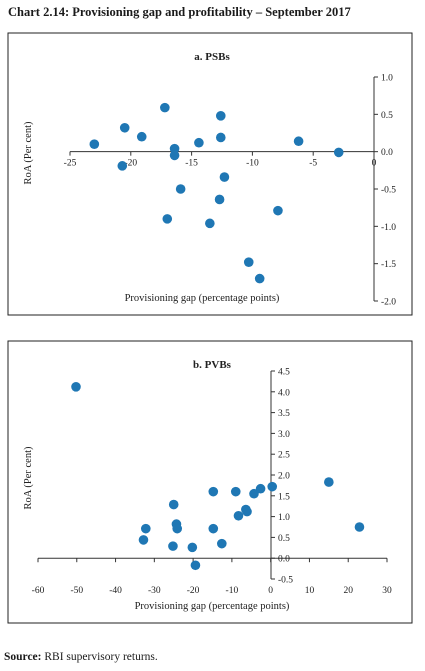 This screenshot has height=671, width=425. What do you see at coordinates (252, 164) in the screenshot?
I see `psb-x-tick-label: -10` at bounding box center [252, 164].